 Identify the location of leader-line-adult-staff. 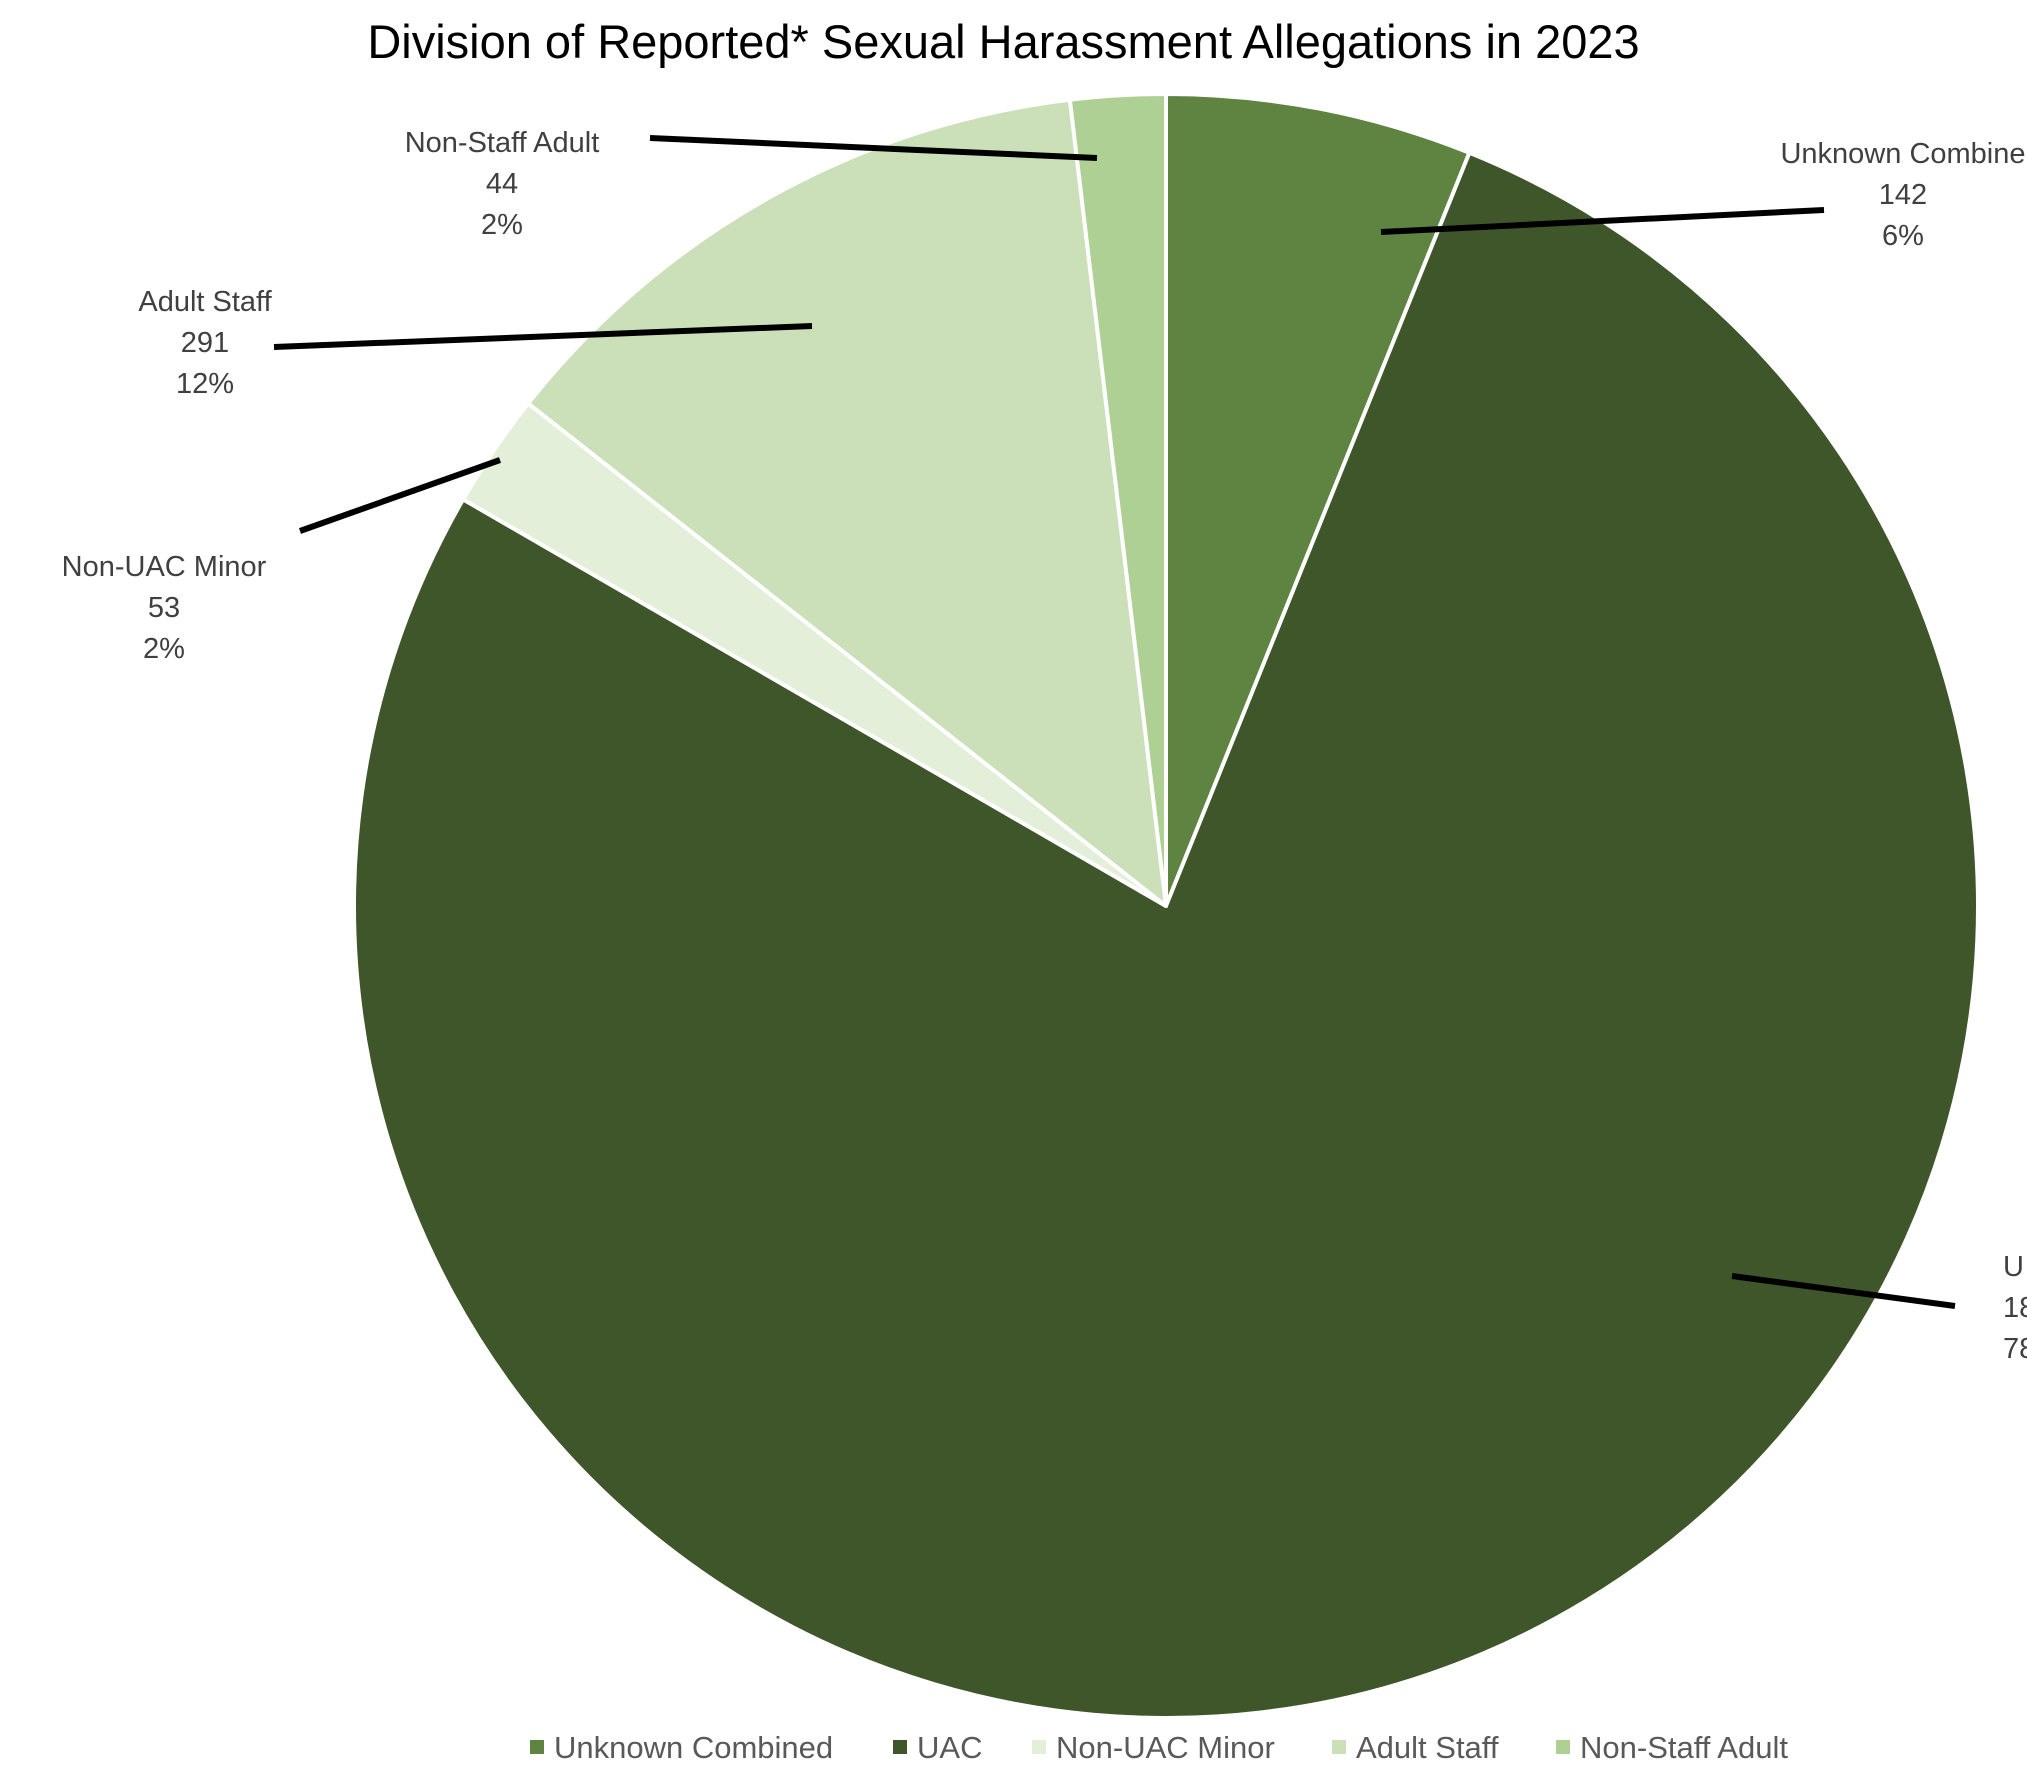
(543, 336).